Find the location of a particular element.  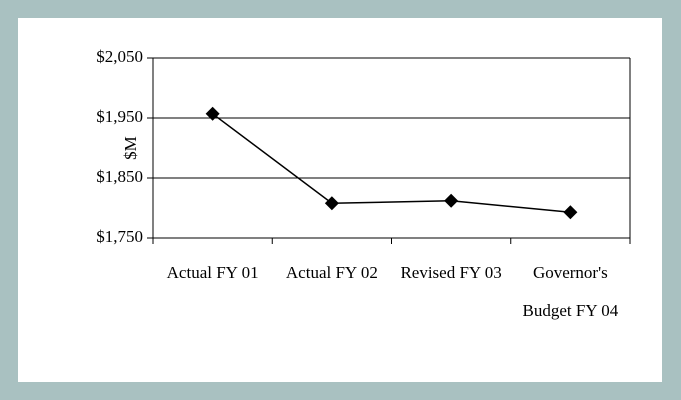

y-axis-label: $M is located at coordinates (130, 148).